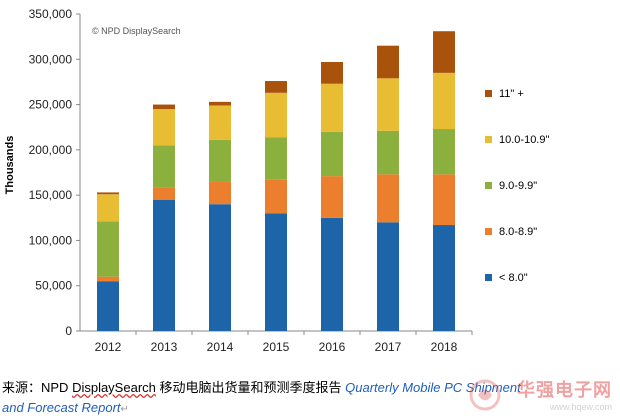 The height and width of the screenshot is (420, 620). What do you see at coordinates (524, 140) in the screenshot?
I see `legend-label: 10.0-10.9"` at bounding box center [524, 140].